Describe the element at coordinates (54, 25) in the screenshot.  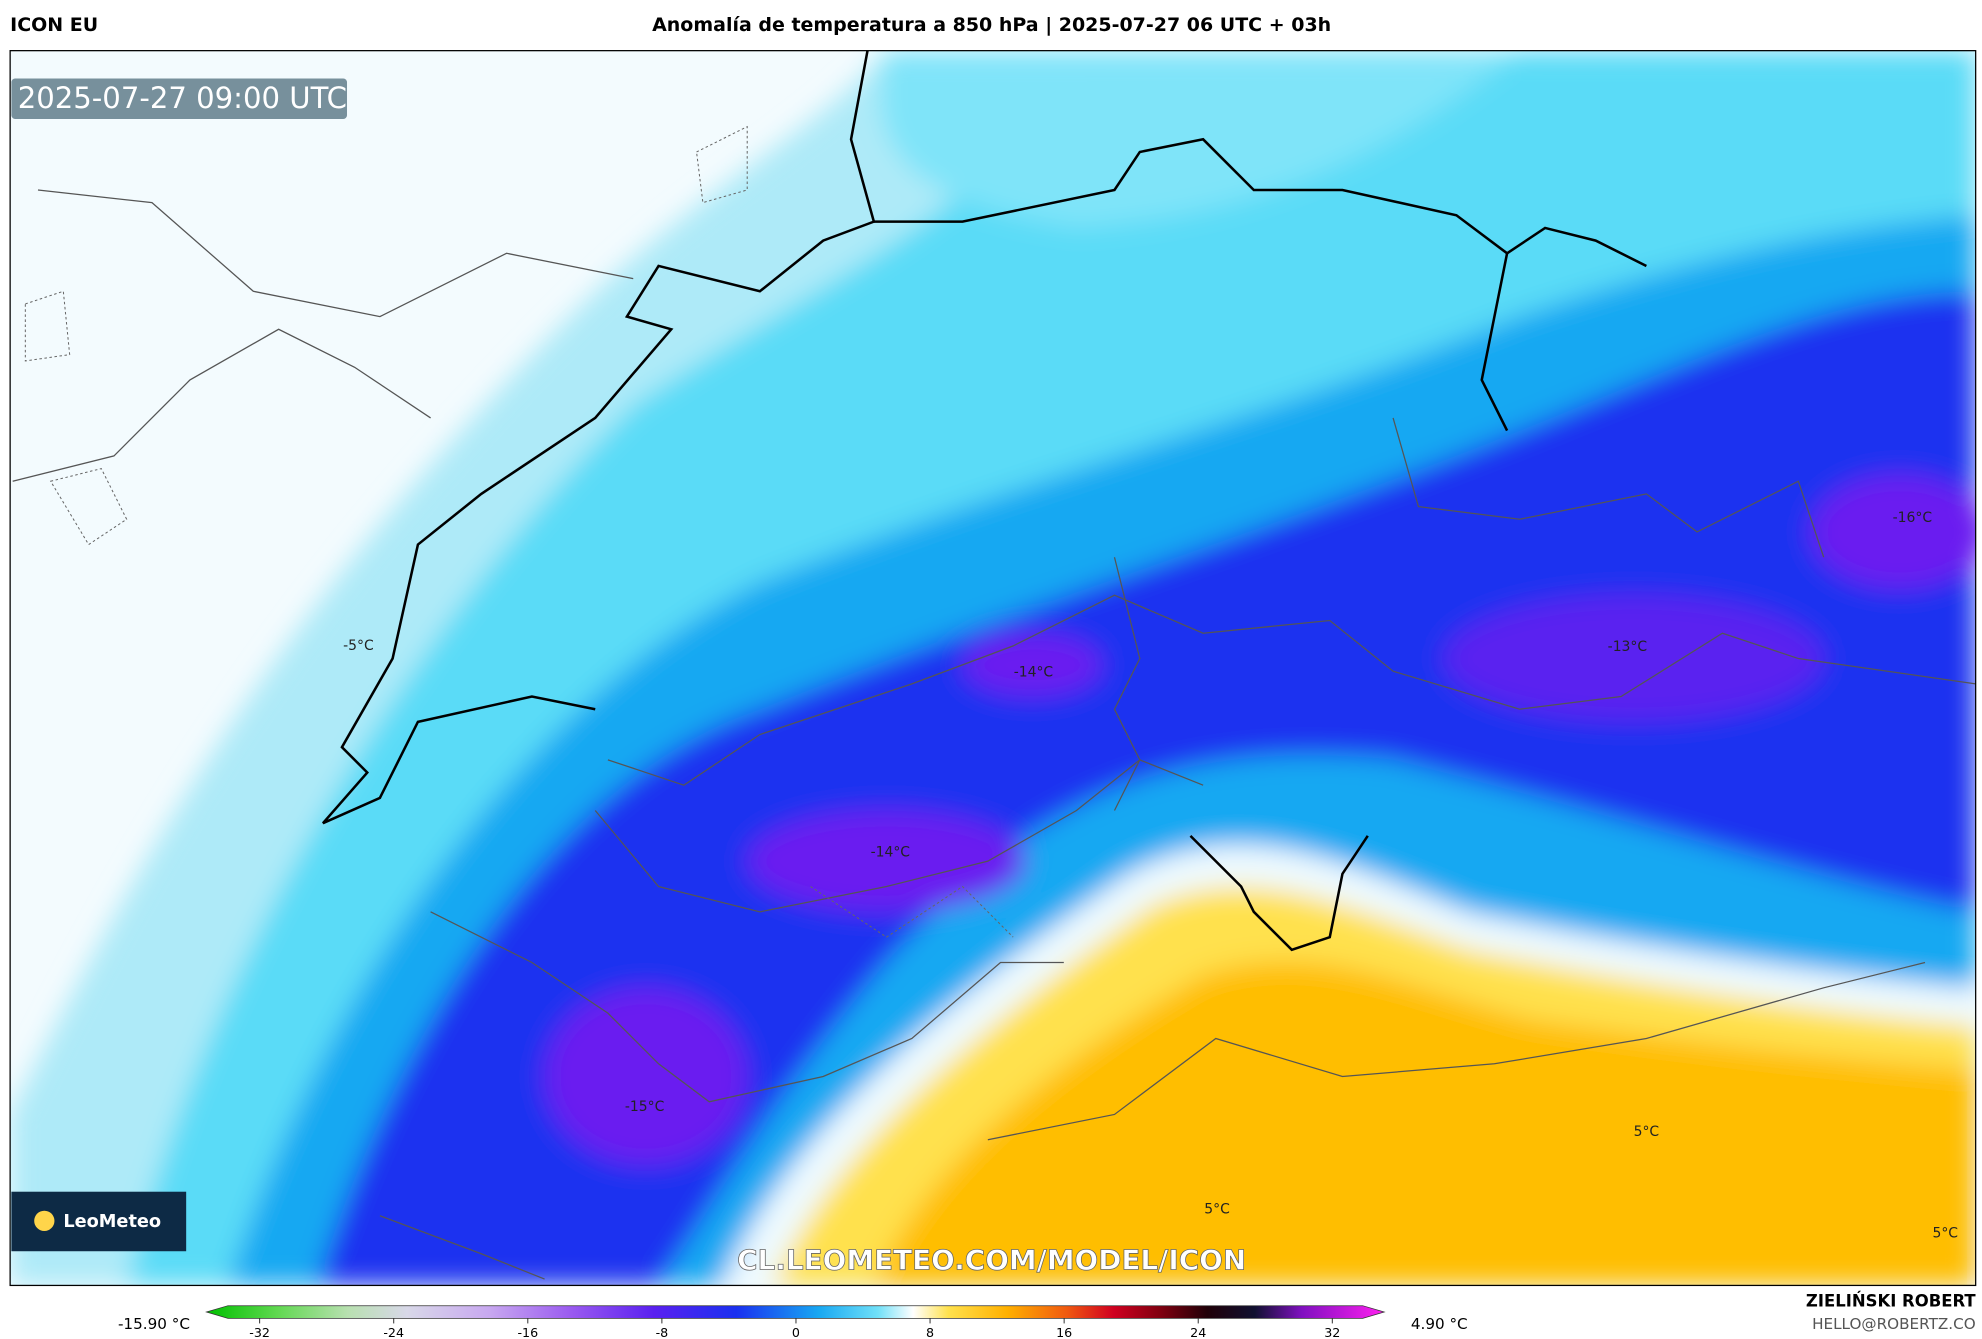
I see `model-name: ICON EU` at that location.